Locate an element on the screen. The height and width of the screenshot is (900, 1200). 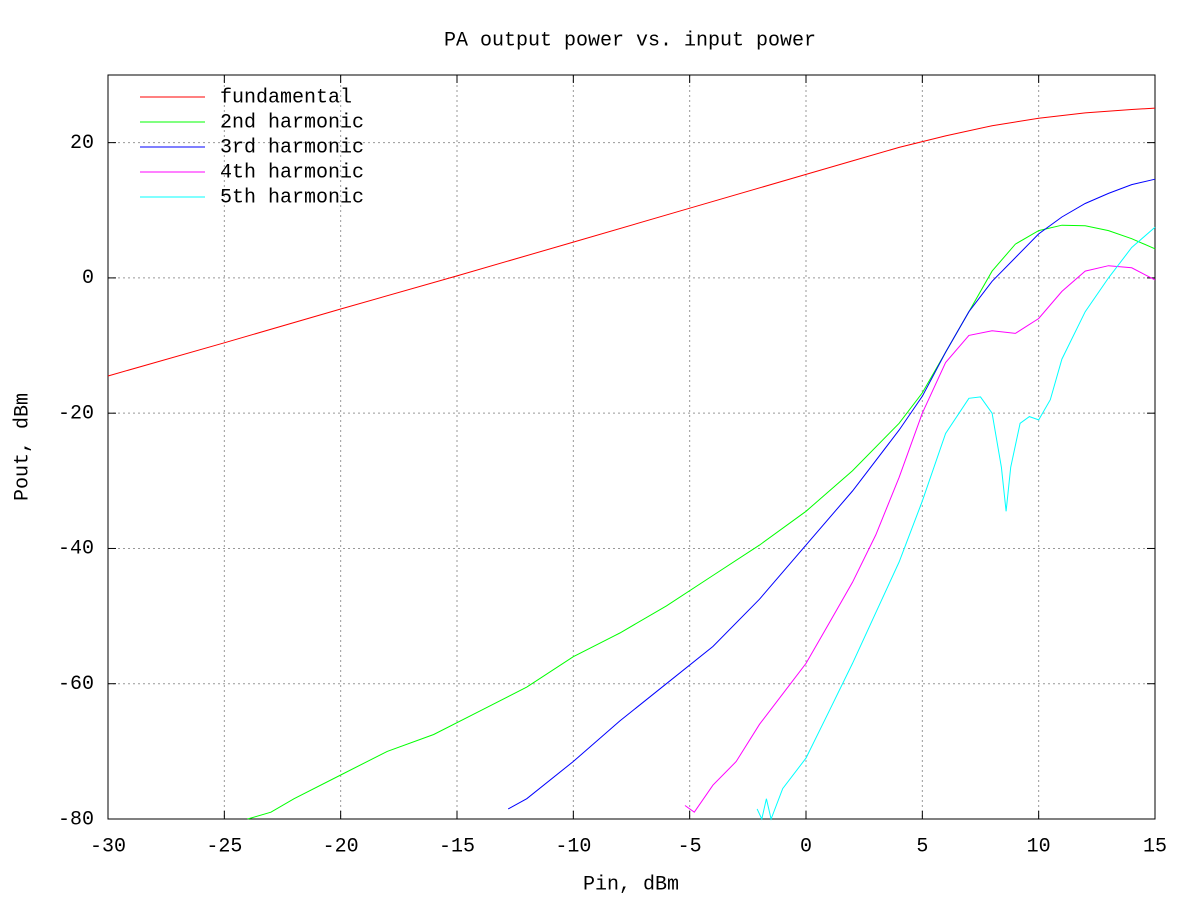
legend-label: fundamental is located at coordinates (286, 97).